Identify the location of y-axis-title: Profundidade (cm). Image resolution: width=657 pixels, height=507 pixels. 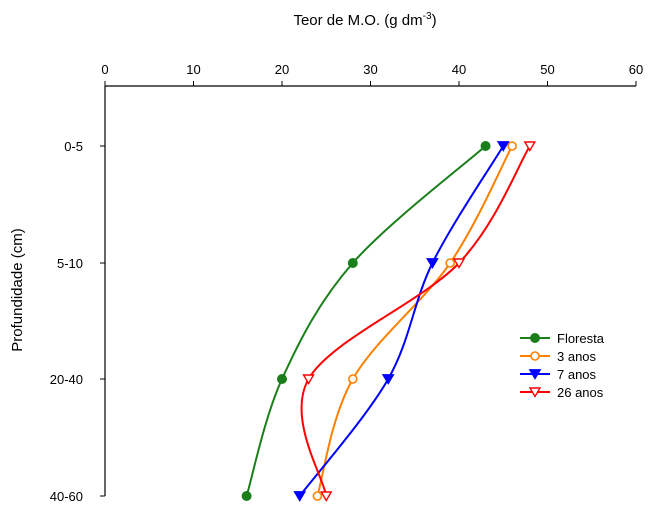
(17, 289).